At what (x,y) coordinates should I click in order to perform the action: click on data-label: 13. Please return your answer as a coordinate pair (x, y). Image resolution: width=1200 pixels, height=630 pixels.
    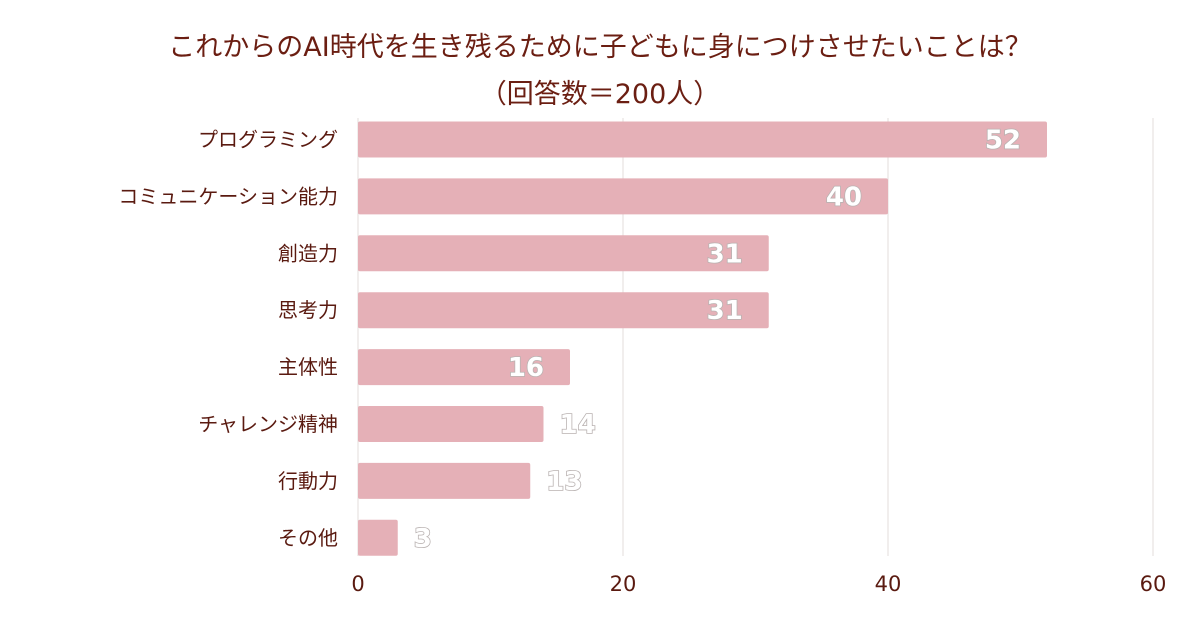
    Looking at the image, I should click on (564, 482).